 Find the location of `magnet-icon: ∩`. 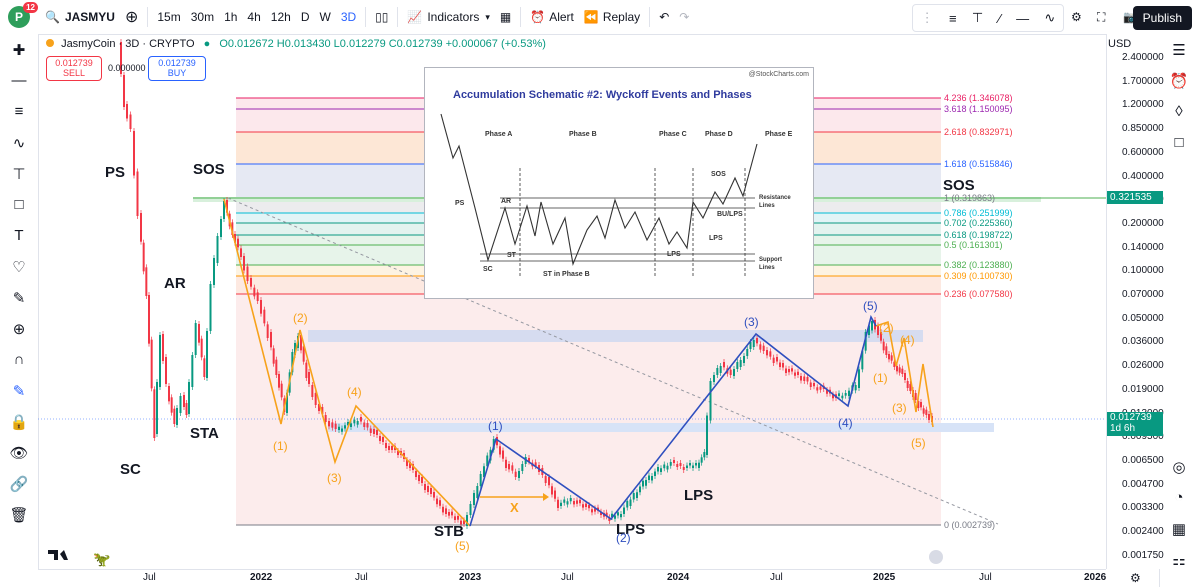

magnet-icon: ∩ is located at coordinates (19, 359).